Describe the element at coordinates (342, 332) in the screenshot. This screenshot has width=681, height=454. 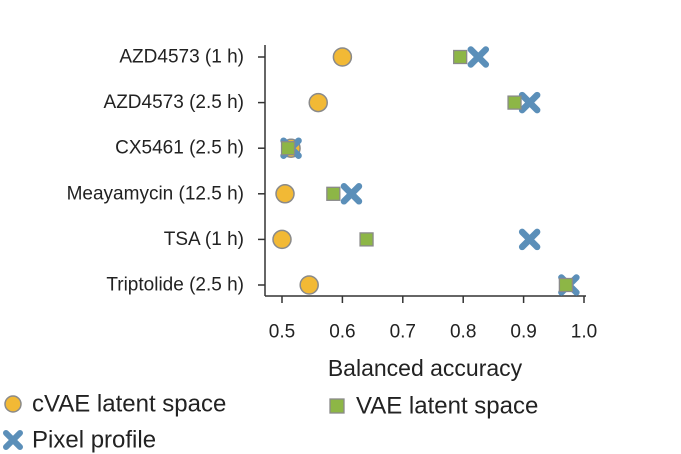
I see `x-tick-label: 0.6` at that location.